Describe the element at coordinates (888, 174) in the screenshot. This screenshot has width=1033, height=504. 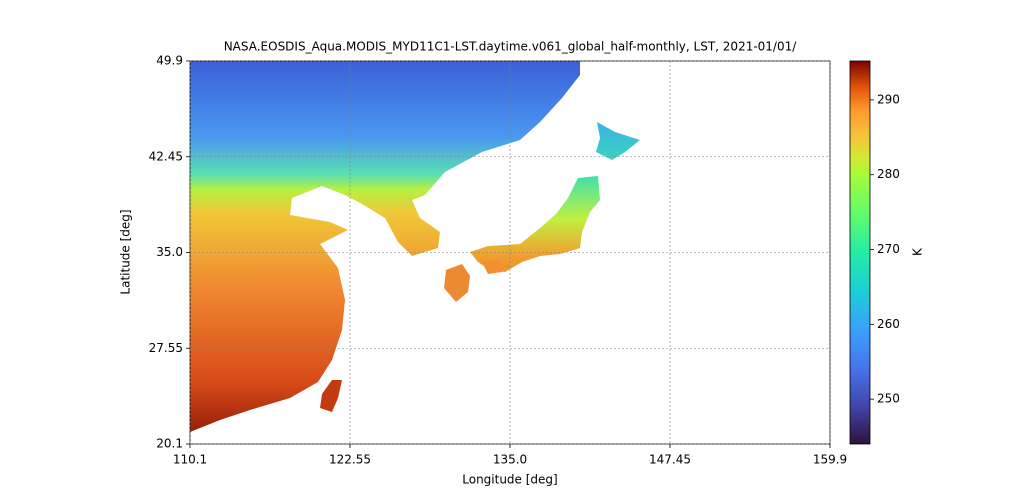
I see `colorbar-tick-label: 280` at that location.